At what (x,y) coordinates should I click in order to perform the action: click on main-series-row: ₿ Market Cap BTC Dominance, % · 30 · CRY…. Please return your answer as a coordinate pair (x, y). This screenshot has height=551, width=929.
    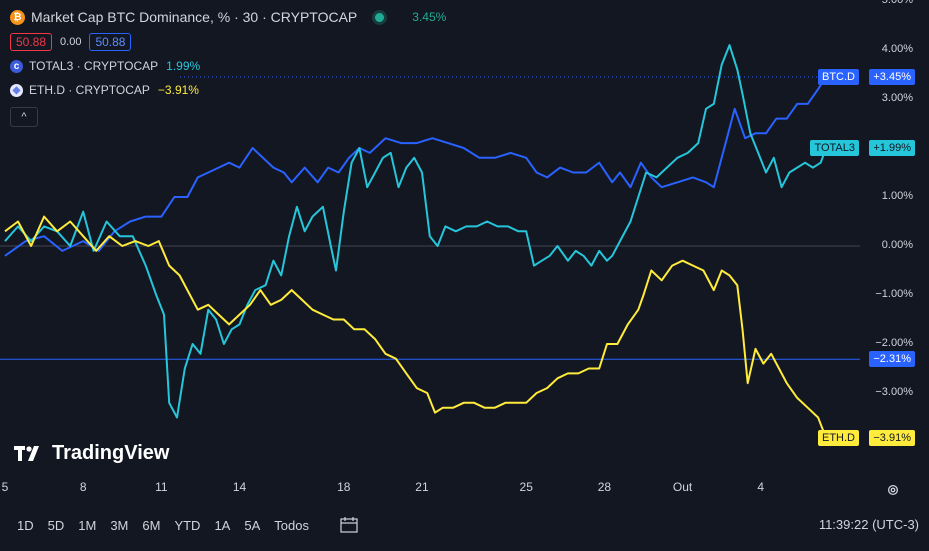
    Looking at the image, I should click on (228, 17).